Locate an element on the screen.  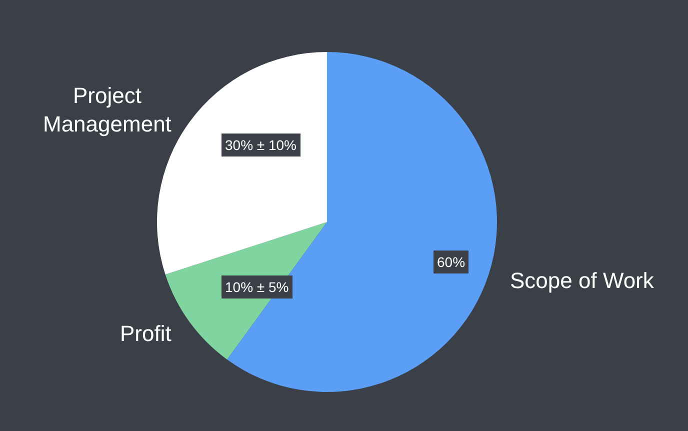
data-label: 30% ± 10% is located at coordinates (261, 145).